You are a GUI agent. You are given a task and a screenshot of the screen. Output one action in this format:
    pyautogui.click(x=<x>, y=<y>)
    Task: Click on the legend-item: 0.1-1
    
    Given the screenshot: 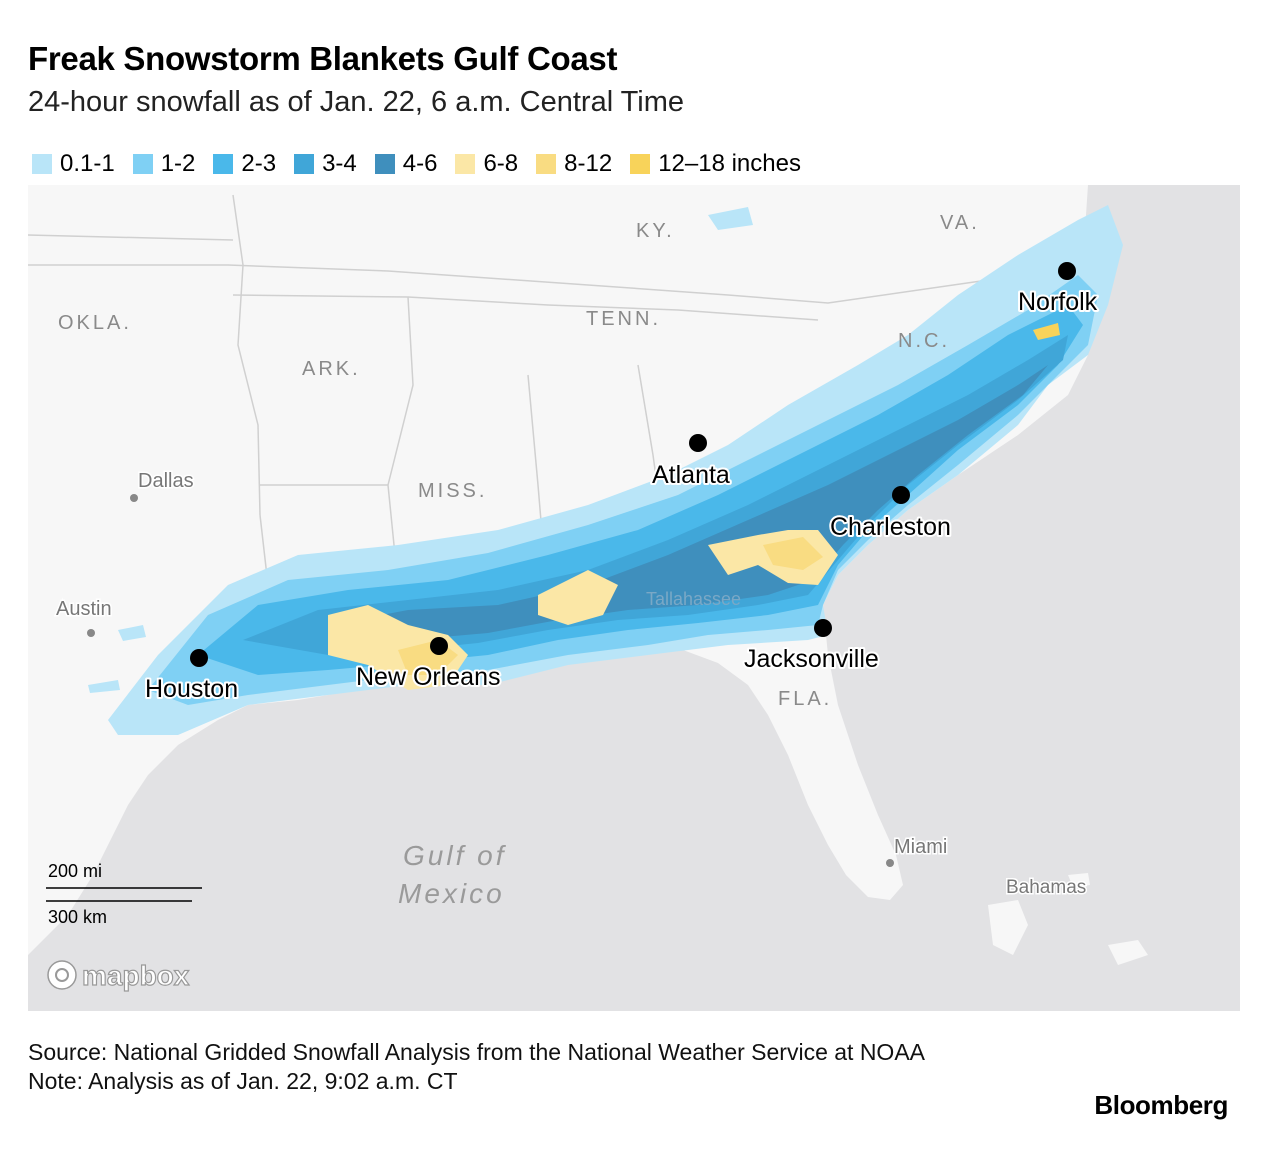 What is the action you would take?
    pyautogui.click(x=73, y=164)
    